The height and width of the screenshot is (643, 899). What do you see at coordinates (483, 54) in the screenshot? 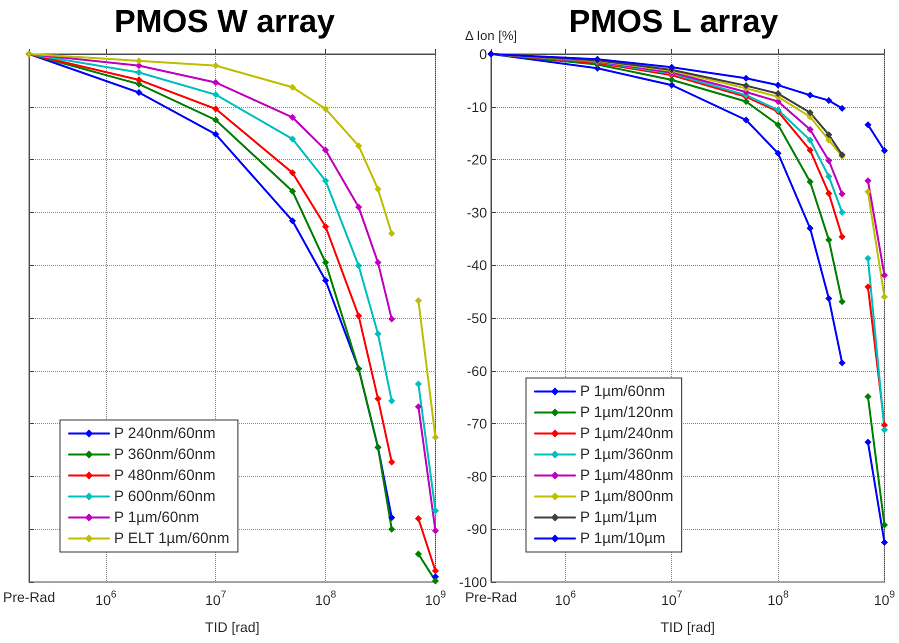
I see `y-tick-label: 0` at bounding box center [483, 54].